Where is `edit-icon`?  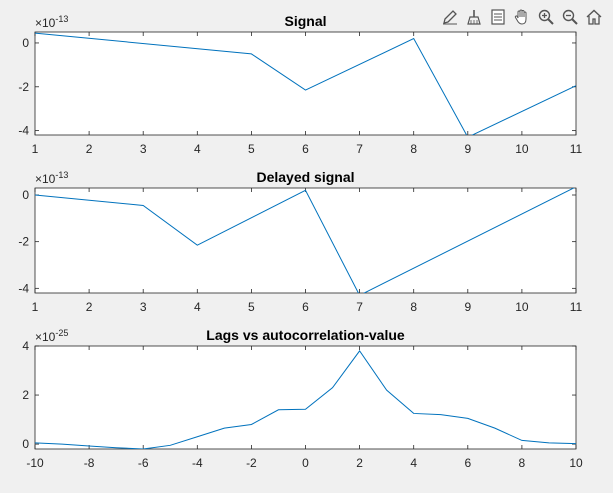
edit-icon is located at coordinates (450, 17).